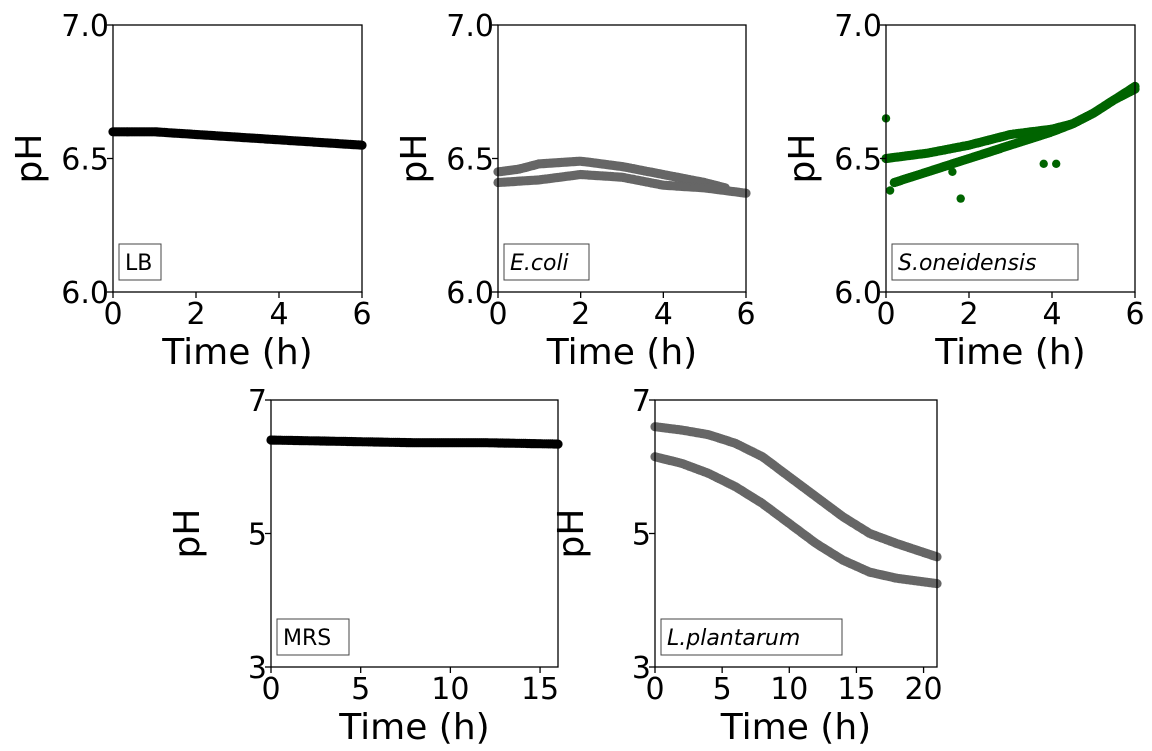  Describe the element at coordinates (307, 638) in the screenshot. I see `sample-label: MRS` at that location.